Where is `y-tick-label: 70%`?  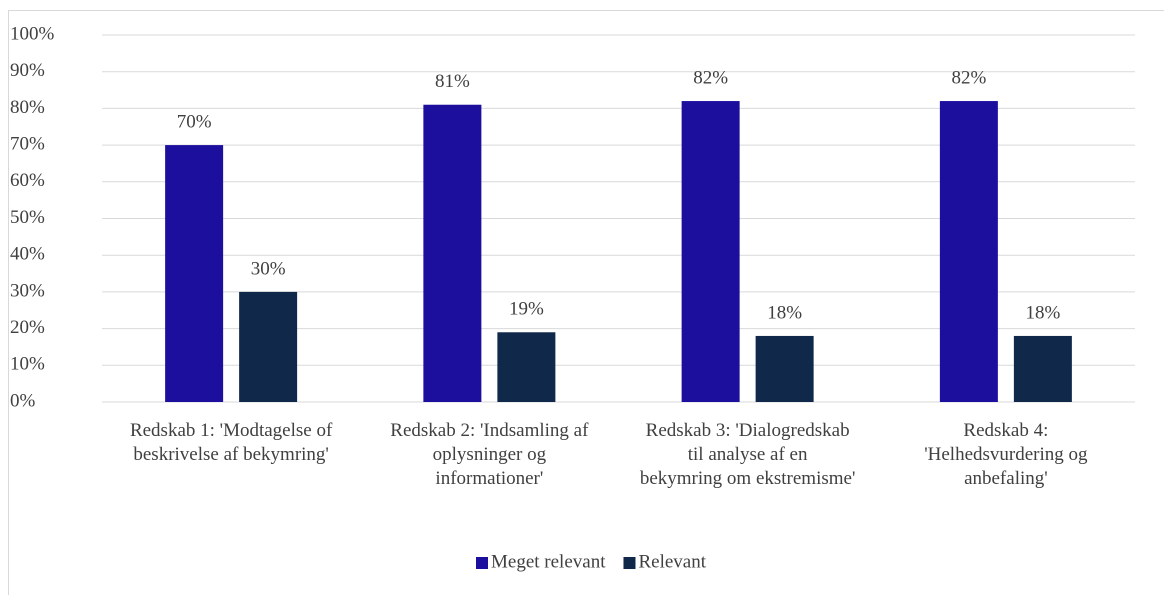 y-tick-label: 70% is located at coordinates (27, 143).